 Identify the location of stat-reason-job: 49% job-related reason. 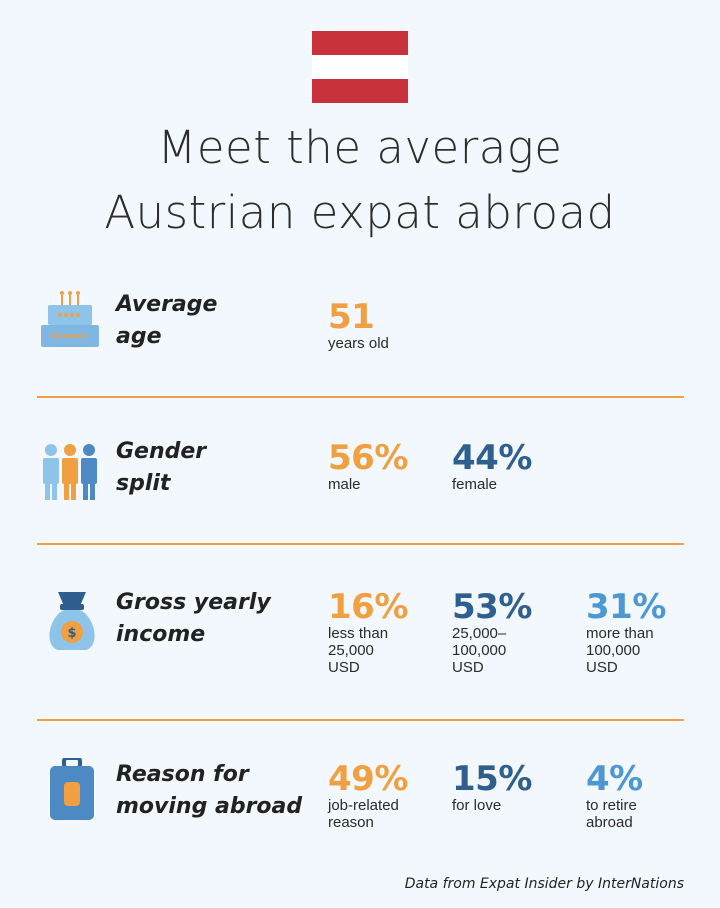
(368, 796).